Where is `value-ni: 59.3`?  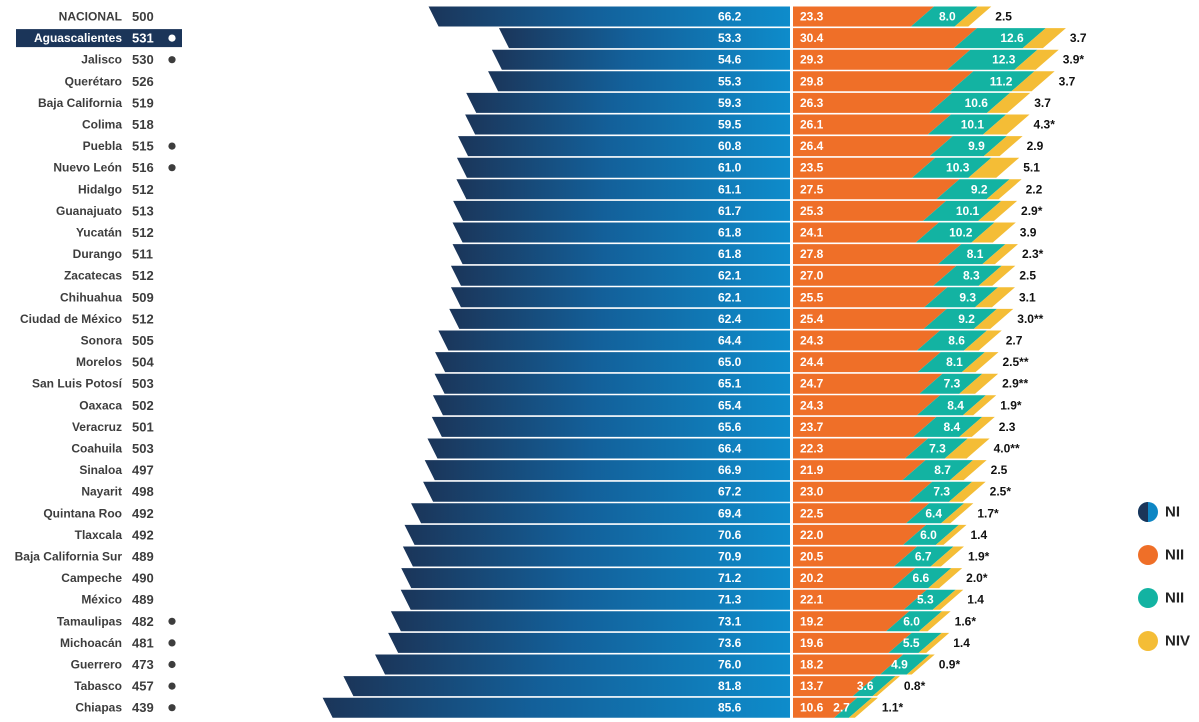 value-ni: 59.3 is located at coordinates (730, 103).